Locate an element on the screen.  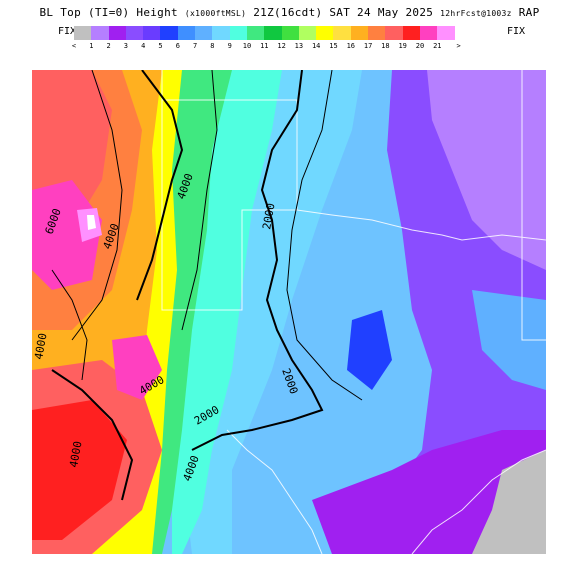
color-scale-tick: 14 is located at coordinates (316, 46).